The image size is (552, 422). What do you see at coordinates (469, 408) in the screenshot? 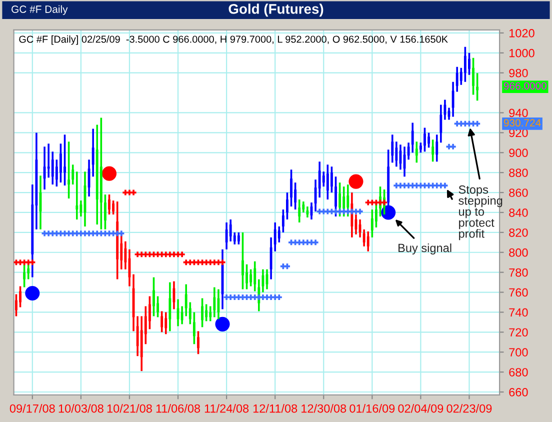
I see `x-tick-label: 02/23/09` at bounding box center [469, 408].